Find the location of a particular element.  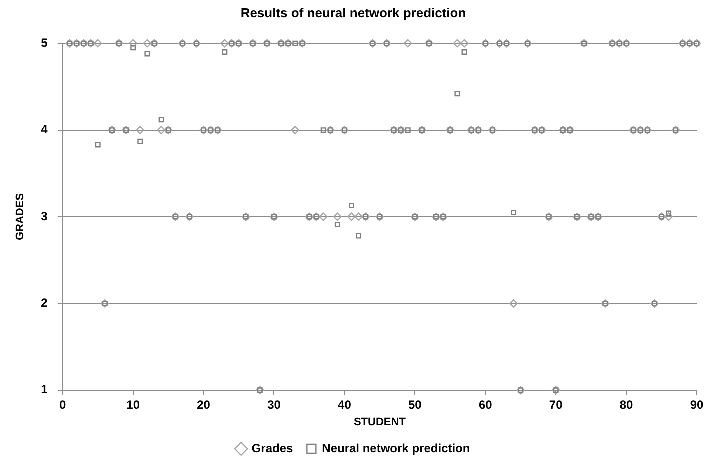

legend-label: Neural network prediction is located at coordinates (396, 448).